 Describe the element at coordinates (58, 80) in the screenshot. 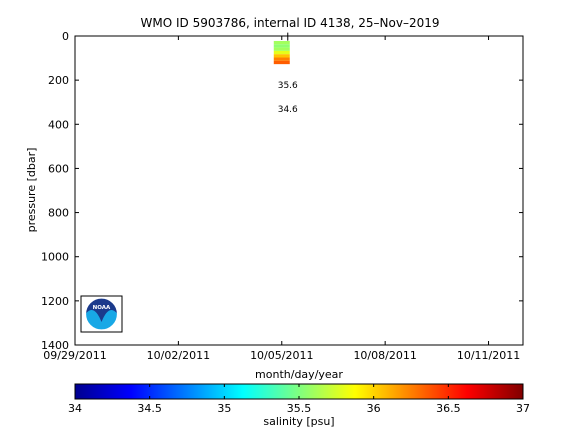

I see `y-tick-label: 200` at that location.